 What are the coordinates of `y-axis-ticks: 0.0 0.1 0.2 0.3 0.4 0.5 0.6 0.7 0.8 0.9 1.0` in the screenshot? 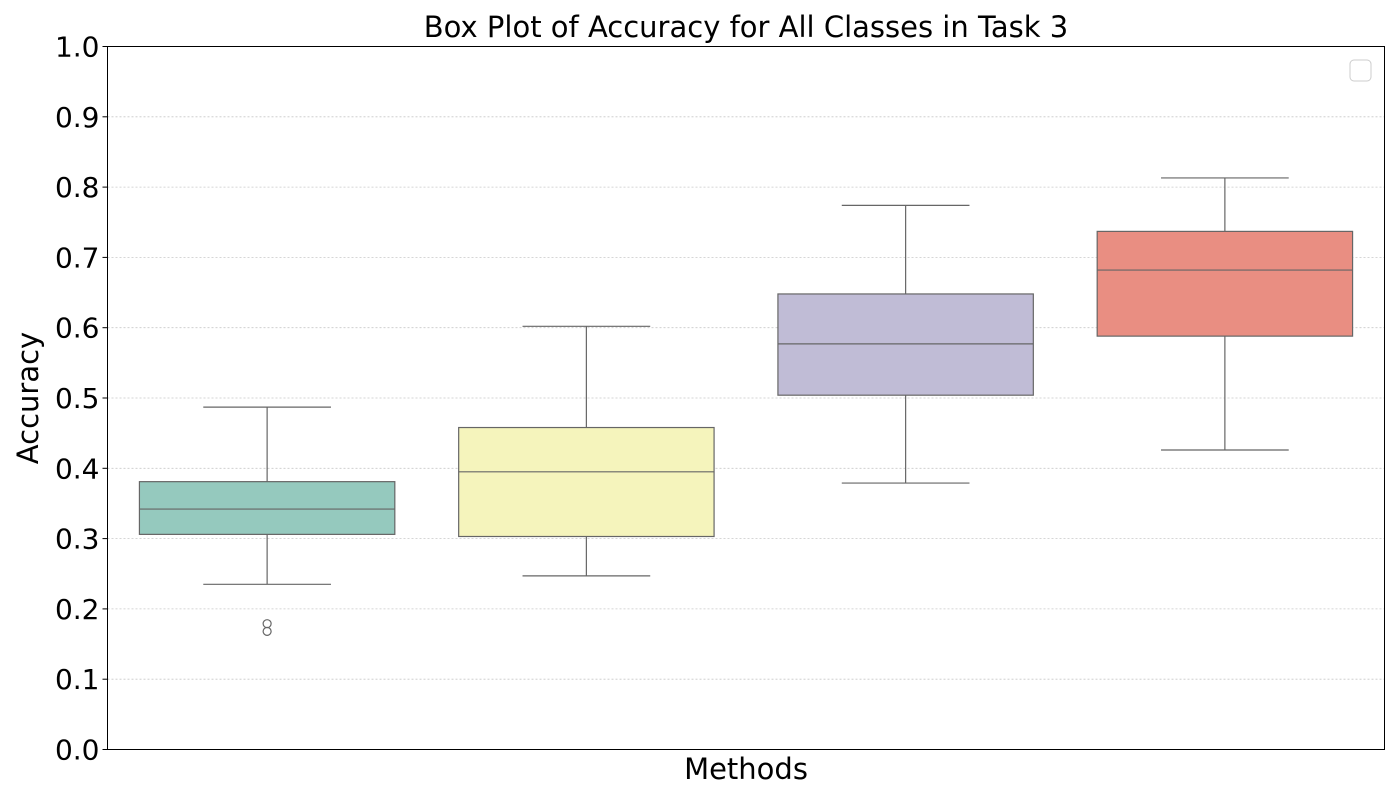 It's located at (81, 399).